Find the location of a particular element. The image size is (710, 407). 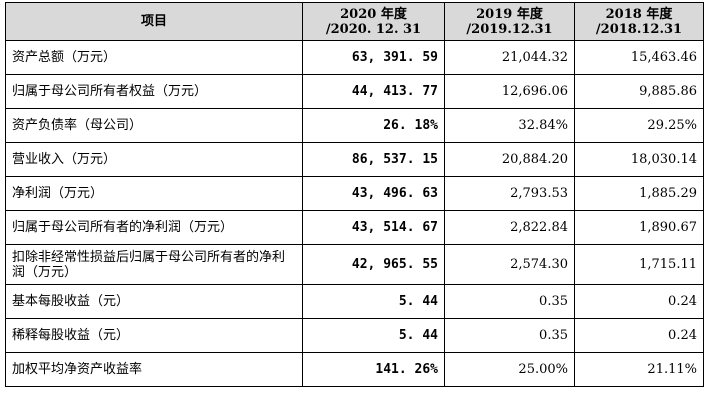

value-2018: 18,030.14 is located at coordinates (639, 159).